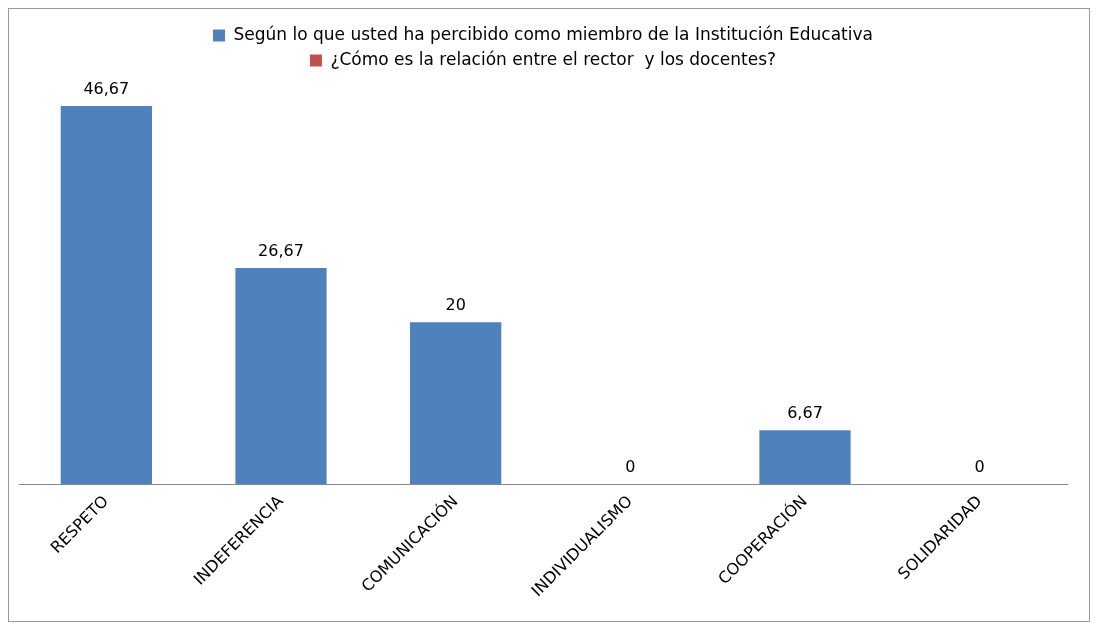 Image resolution: width=1100 pixels, height=632 pixels. Describe the element at coordinates (805, 413) in the screenshot. I see `data-label: 6,67` at that location.